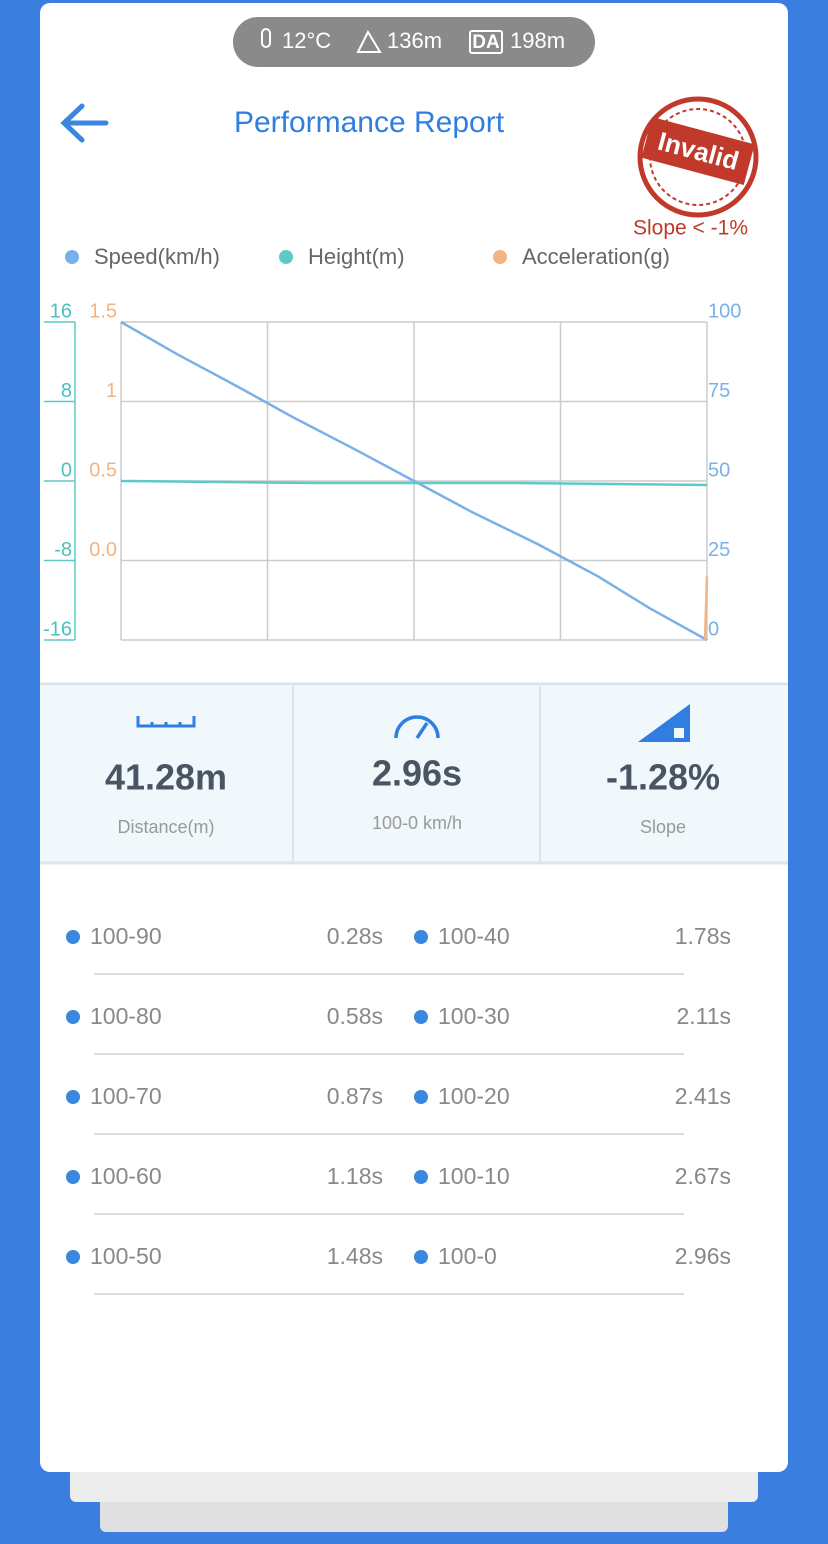 Image resolution: width=828 pixels, height=1544 pixels. I want to click on stat-value: 2.96s, so click(417, 773).